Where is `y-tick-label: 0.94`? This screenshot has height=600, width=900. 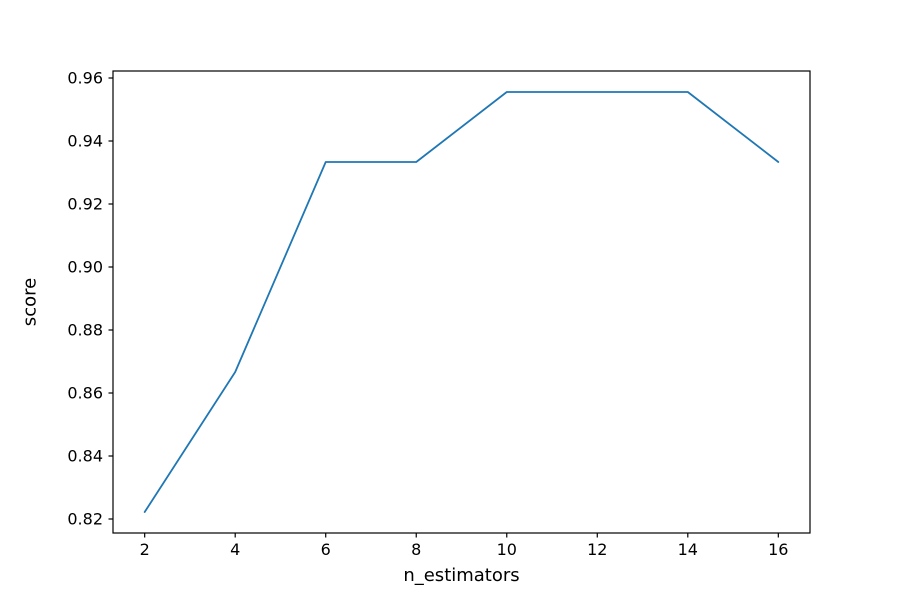
y-tick-label: 0.94 is located at coordinates (85, 140).